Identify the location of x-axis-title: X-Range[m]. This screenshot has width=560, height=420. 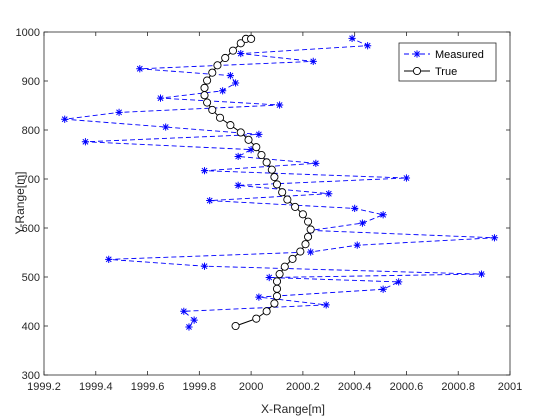
(293, 409).